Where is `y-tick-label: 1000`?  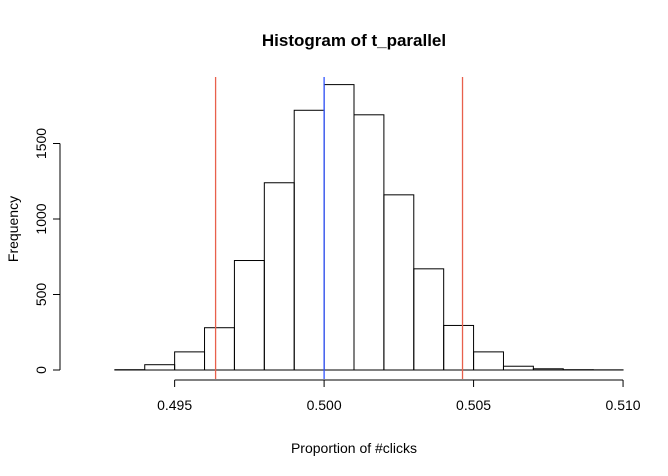
y-tick-label: 1000 is located at coordinates (41, 218).